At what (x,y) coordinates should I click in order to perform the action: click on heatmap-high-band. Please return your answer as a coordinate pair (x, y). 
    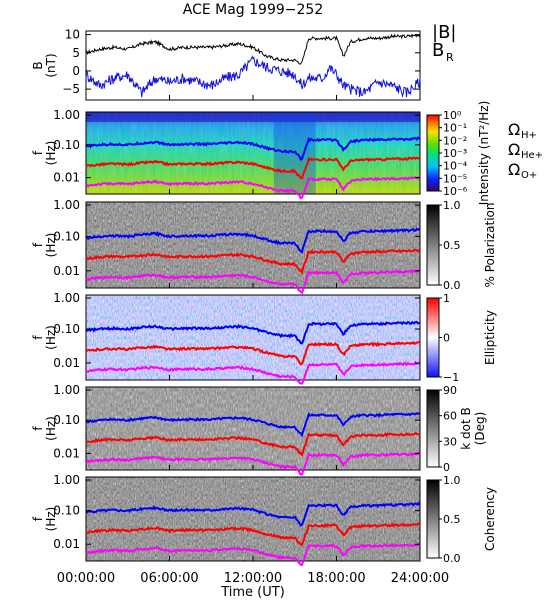
    Looking at the image, I should click on (253, 117).